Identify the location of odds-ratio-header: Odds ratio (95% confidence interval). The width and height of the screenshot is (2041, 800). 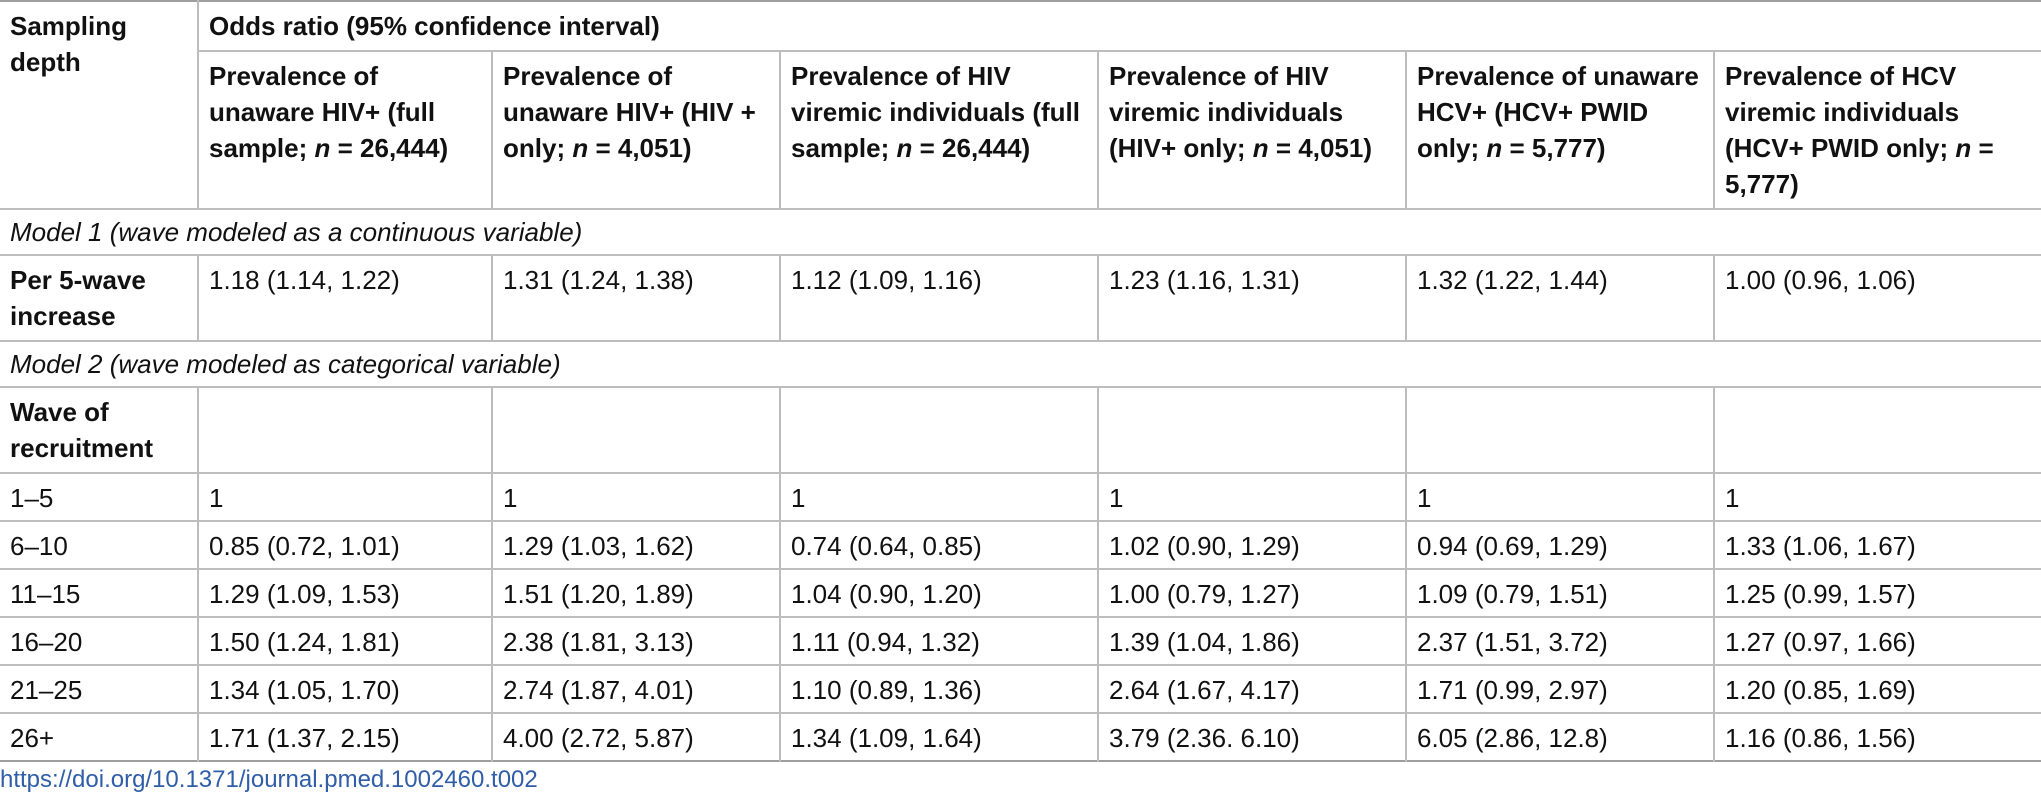
(1118, 26).